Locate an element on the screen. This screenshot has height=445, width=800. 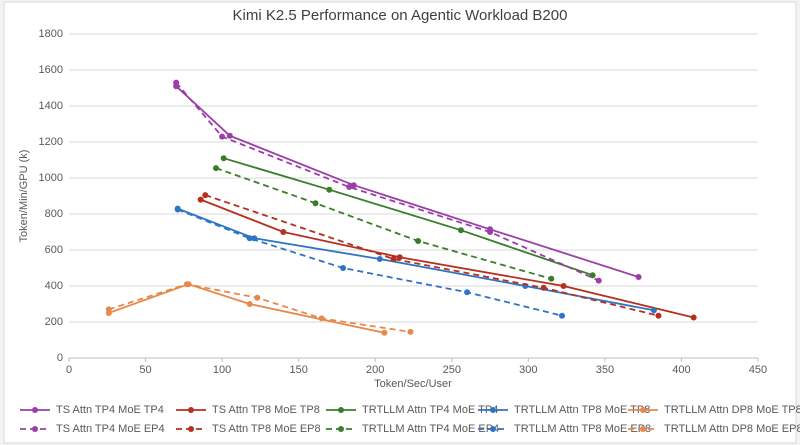
legend-label: TRTLLM Attn DP8 MoE EP8 is located at coordinates (732, 429).